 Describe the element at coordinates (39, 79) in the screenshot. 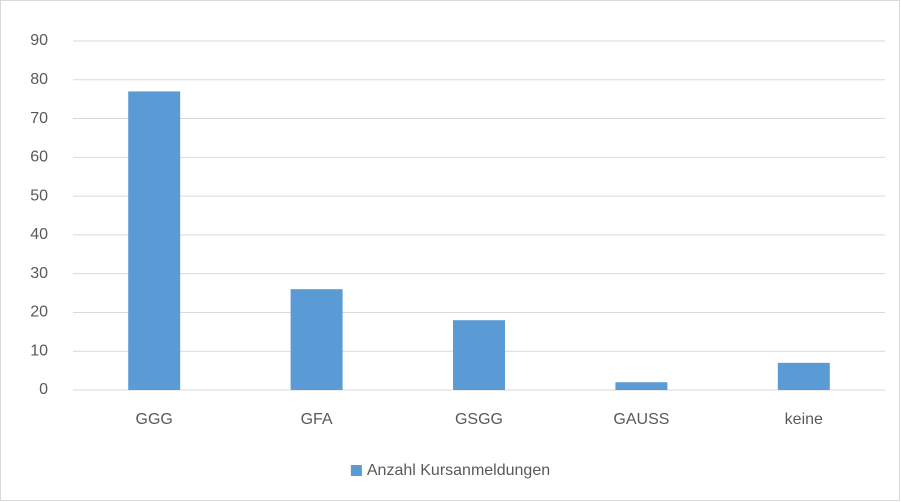

I see `y-tick-label: 80` at that location.